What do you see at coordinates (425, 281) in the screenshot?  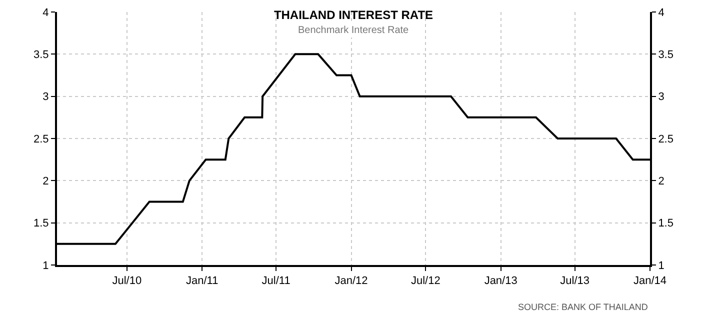 I see `x-tick-label: Jul/12` at bounding box center [425, 281].